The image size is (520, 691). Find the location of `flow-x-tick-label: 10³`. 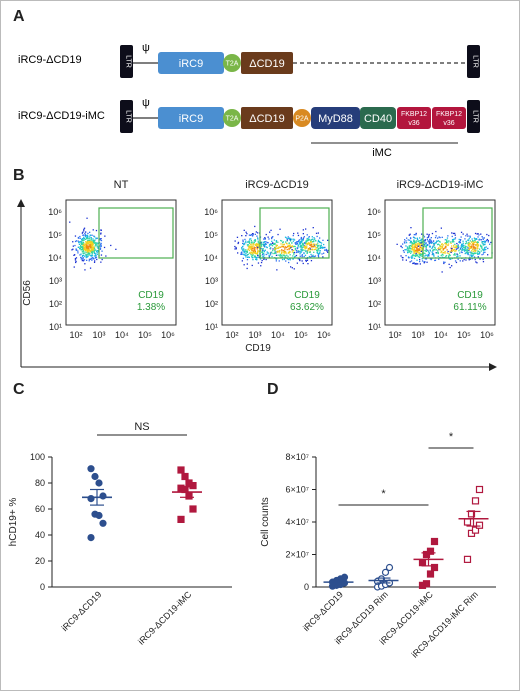

flow-x-tick-label: 10³ is located at coordinates (254, 335).